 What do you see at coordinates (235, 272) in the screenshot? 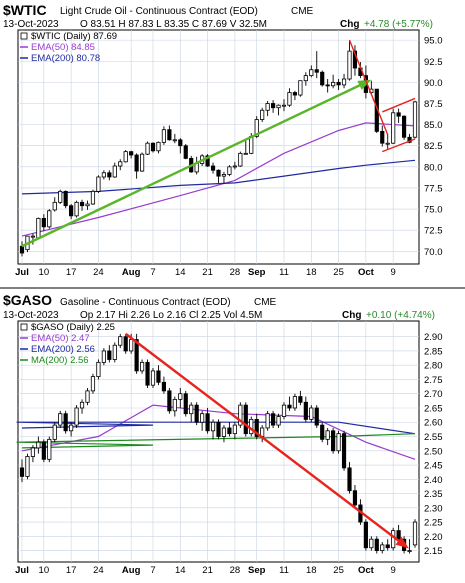
I see `wtic-x-tick-label: 28` at bounding box center [235, 272].